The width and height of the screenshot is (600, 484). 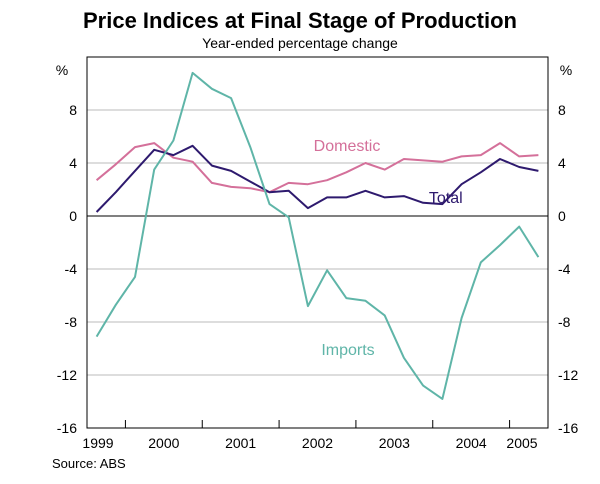 I want to click on x-tick-label: 2001, so click(x=240, y=443).